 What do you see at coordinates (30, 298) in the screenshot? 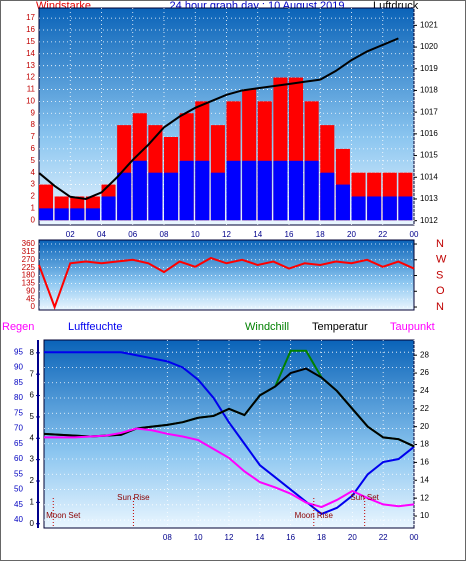
I see `y-tick-label: 45` at bounding box center [30, 298].